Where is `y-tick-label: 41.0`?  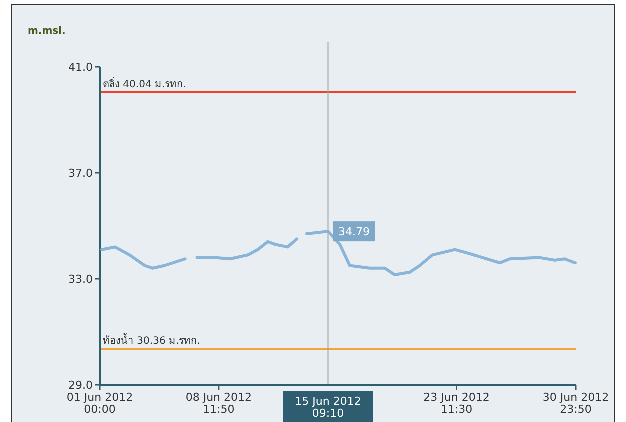 y-tick-label: 41.0 is located at coordinates (80, 67).